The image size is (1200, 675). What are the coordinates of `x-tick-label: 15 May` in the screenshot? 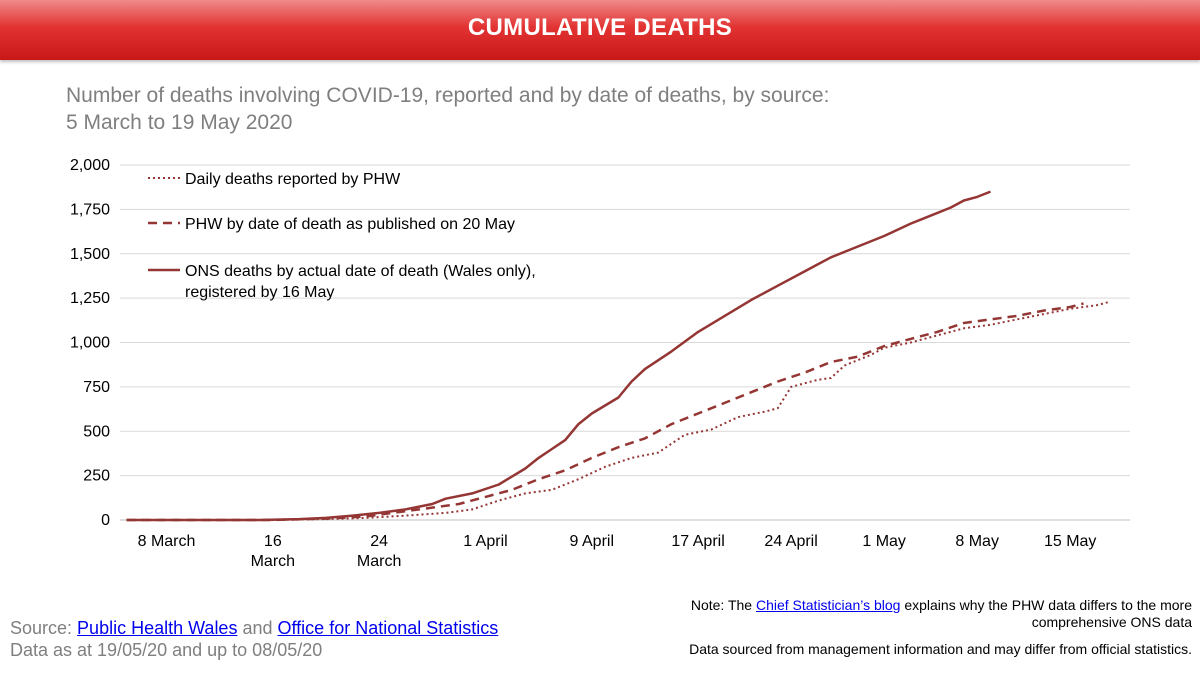 It's located at (1070, 541).